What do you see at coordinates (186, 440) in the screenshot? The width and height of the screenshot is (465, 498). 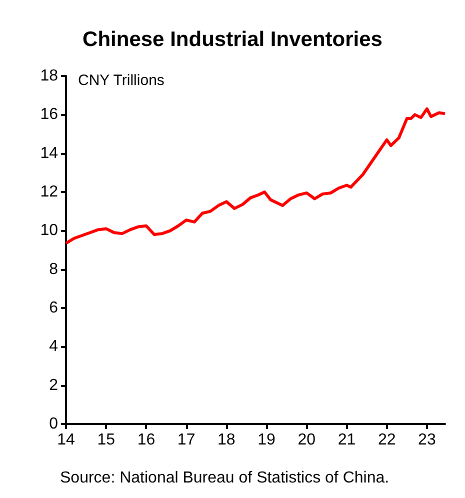 I see `x-tick-label: 17` at bounding box center [186, 440].